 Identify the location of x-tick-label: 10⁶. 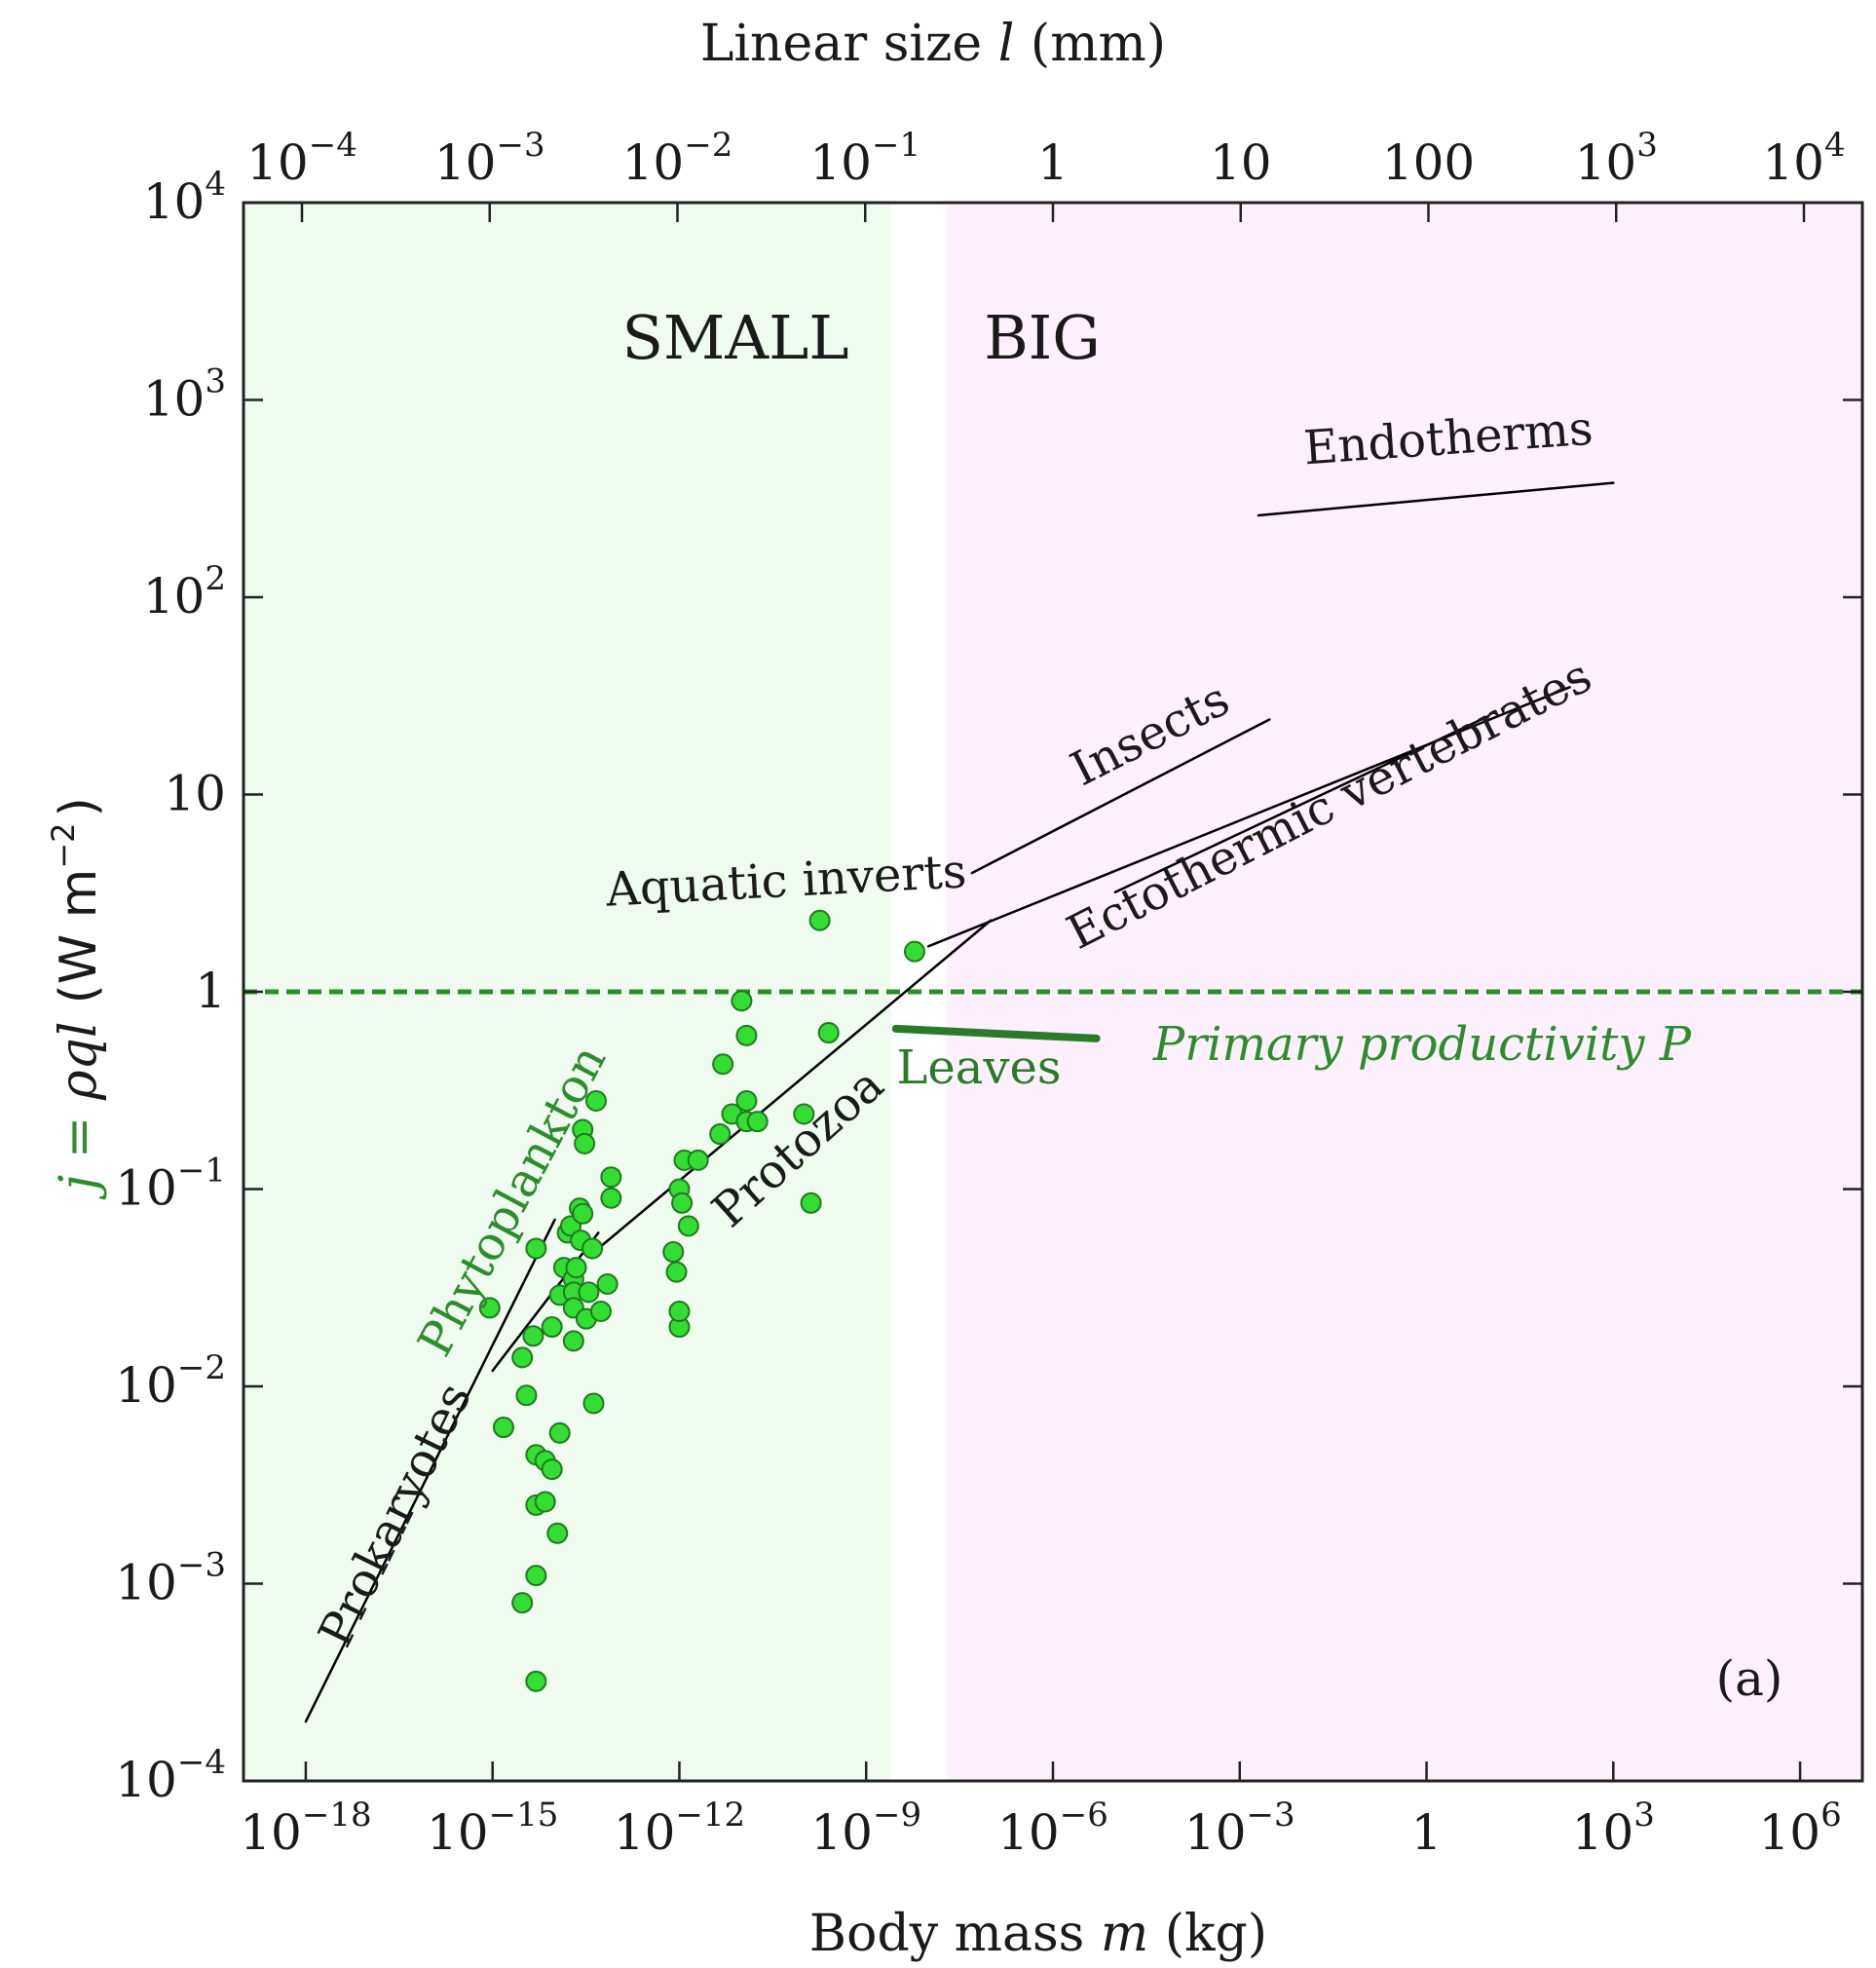
(1800, 1828).